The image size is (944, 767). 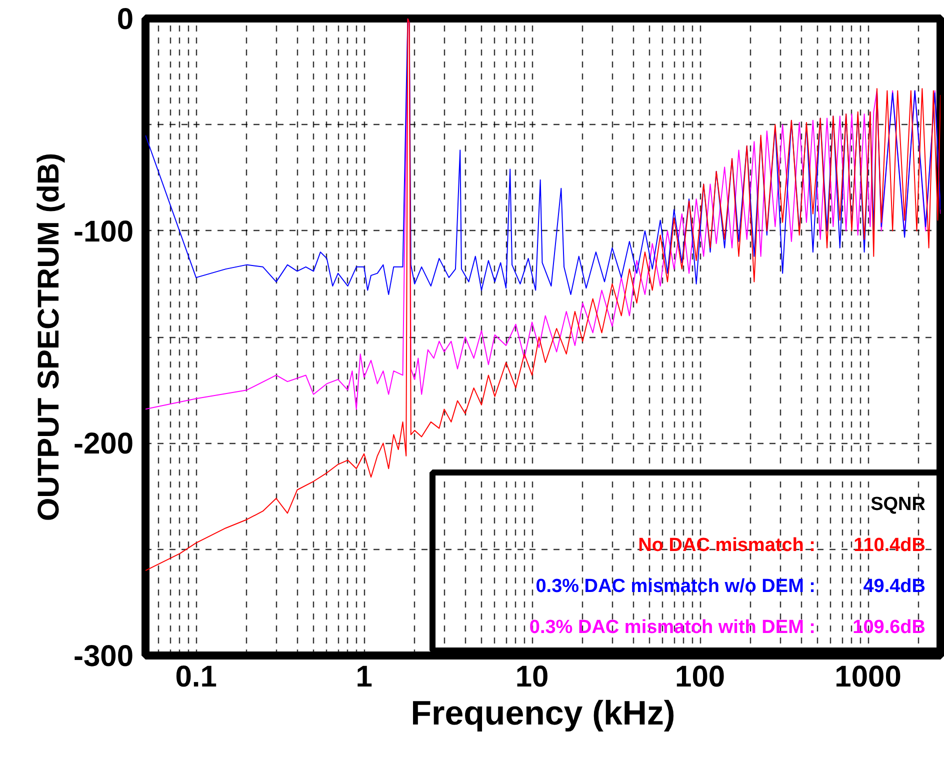 What do you see at coordinates (543, 713) in the screenshot?
I see `x-axis-title: Frequency (kHz)` at bounding box center [543, 713].